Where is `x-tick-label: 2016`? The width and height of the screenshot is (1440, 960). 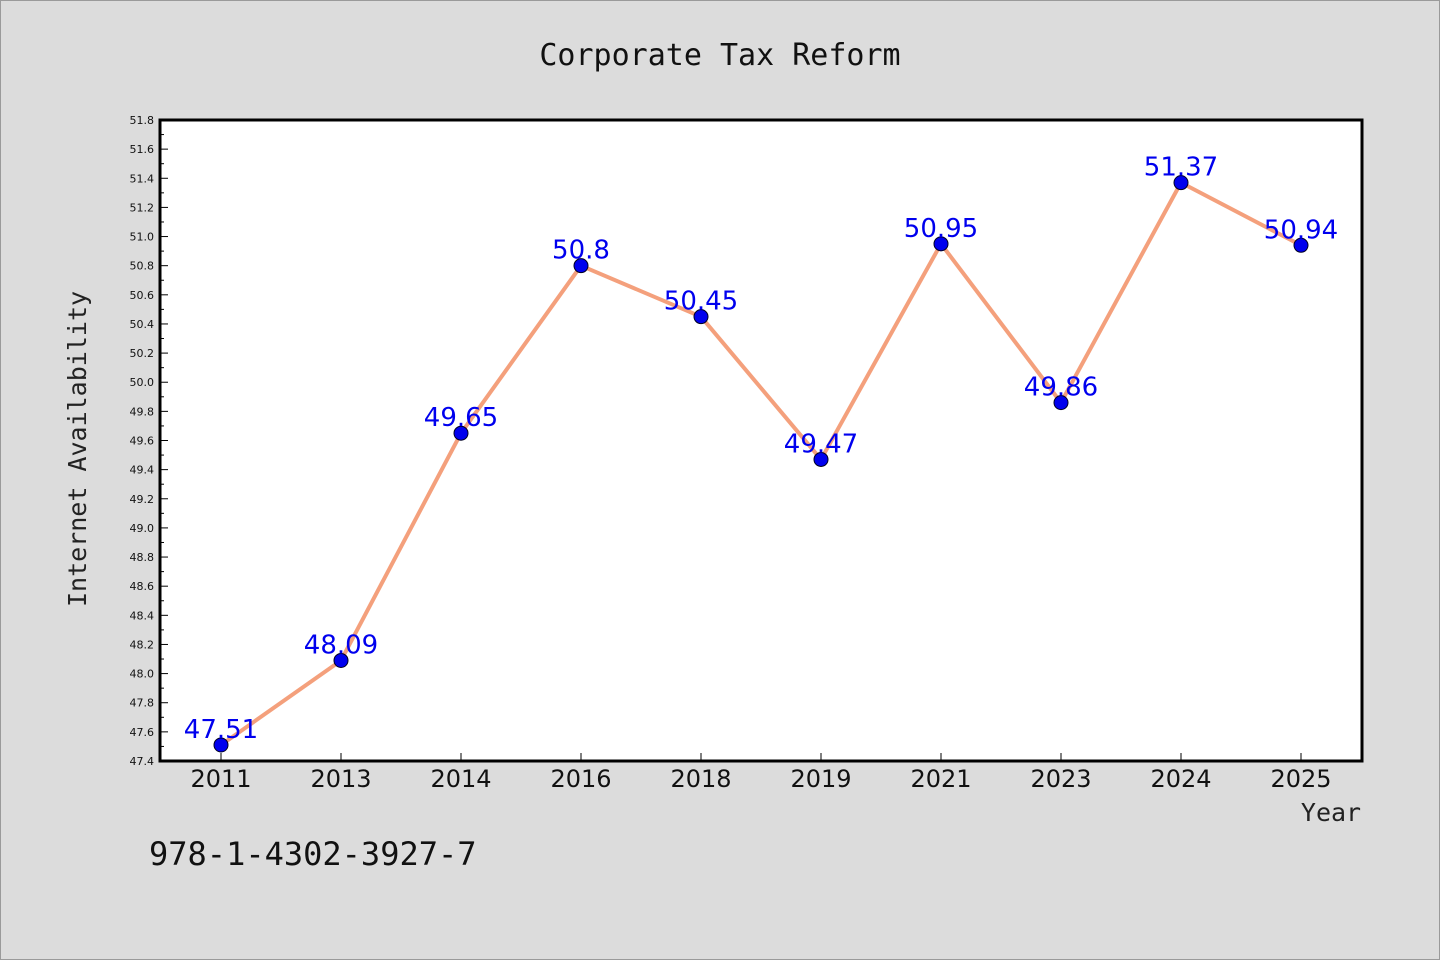 x-tick-label: 2016 is located at coordinates (580, 779).